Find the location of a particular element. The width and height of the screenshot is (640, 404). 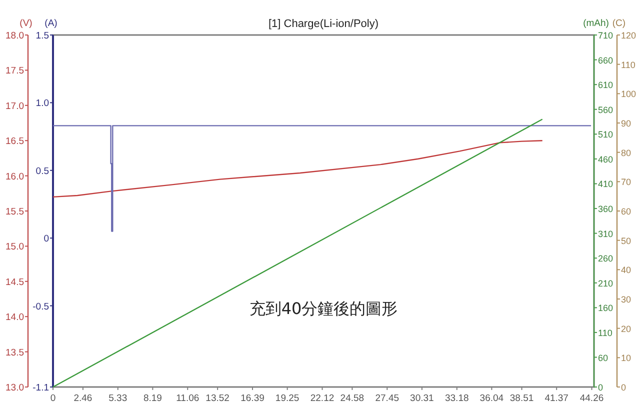

y2-tick-label: 0 is located at coordinates (46, 239).